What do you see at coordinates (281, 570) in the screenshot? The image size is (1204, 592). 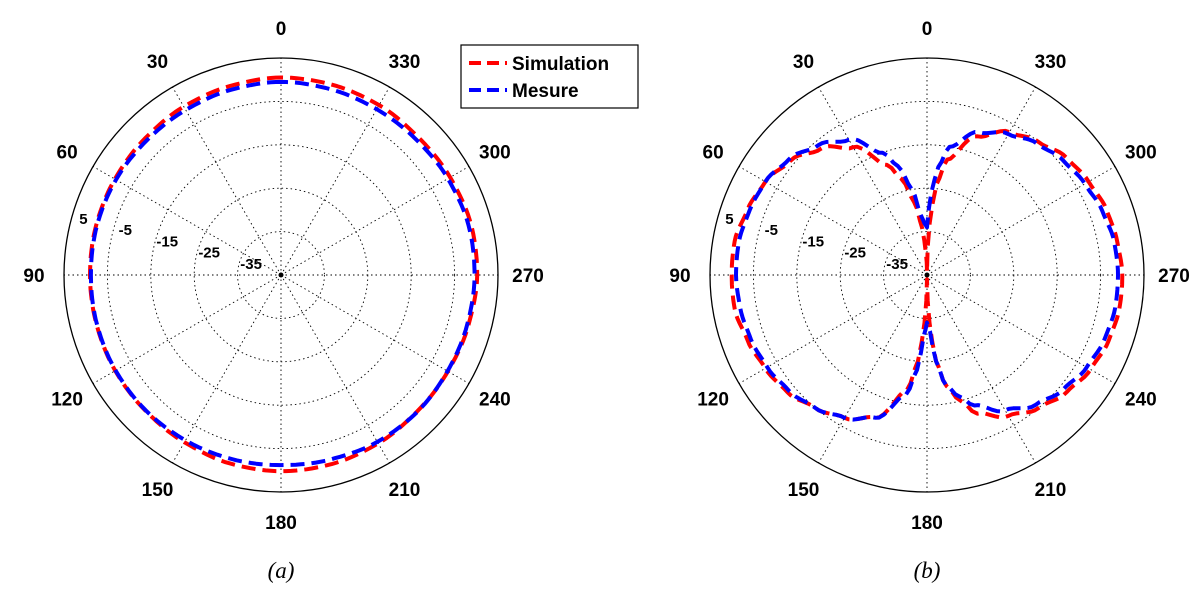 I see `panel-caption: (a)` at bounding box center [281, 570].